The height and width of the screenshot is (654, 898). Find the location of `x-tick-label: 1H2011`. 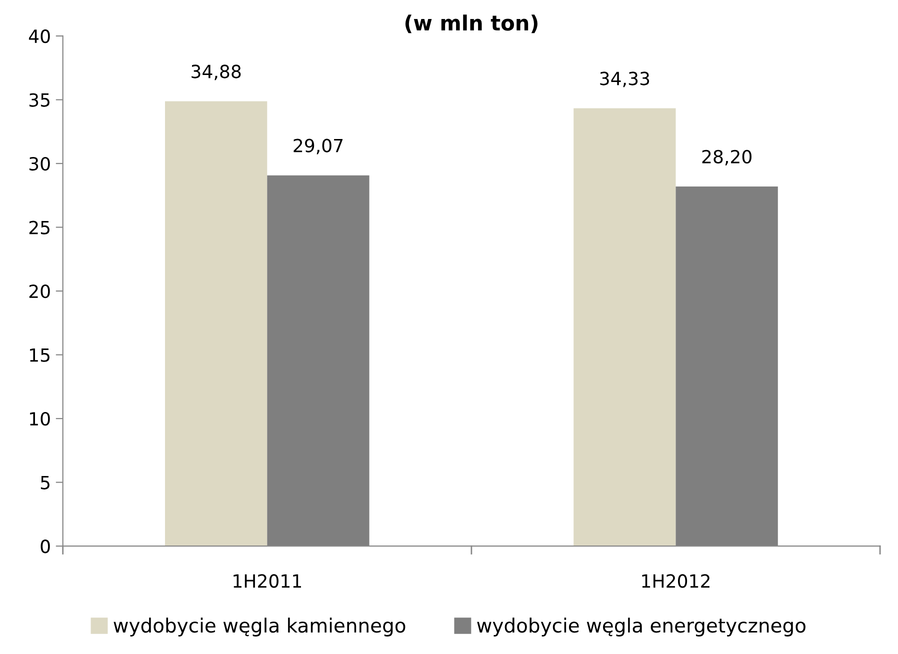

x-tick-label: 1H2011 is located at coordinates (267, 581).